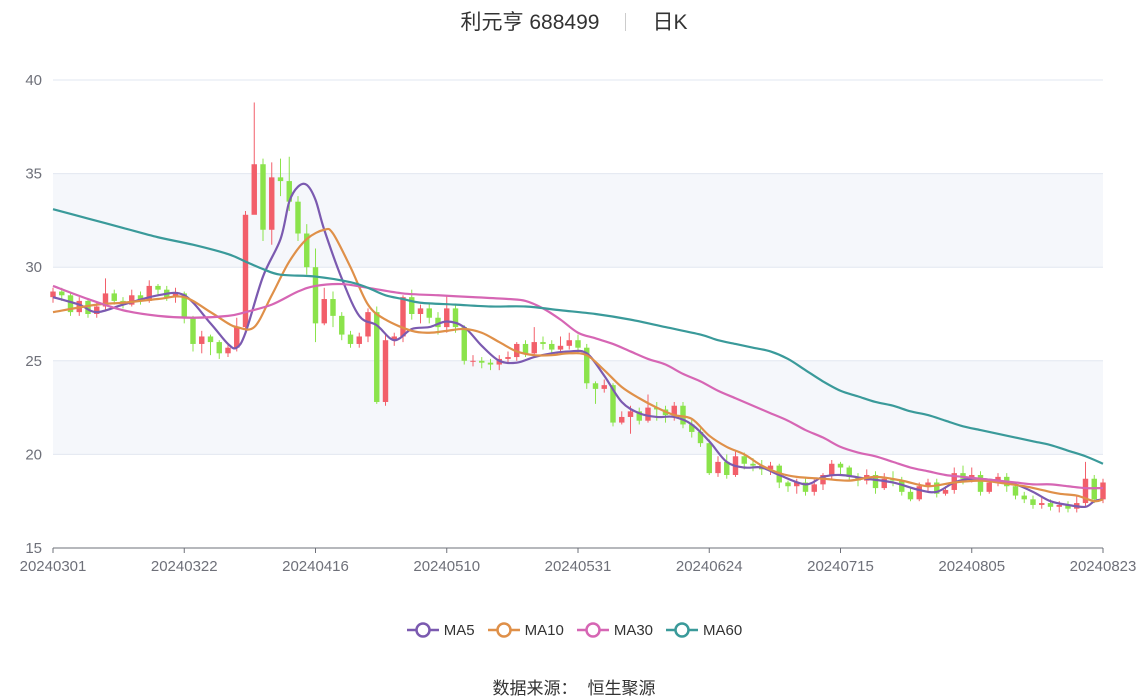 This screenshot has height=699, width=1148. Describe the element at coordinates (33, 314) in the screenshot. I see `y-axis: 15 20 25 30 35 40` at that location.